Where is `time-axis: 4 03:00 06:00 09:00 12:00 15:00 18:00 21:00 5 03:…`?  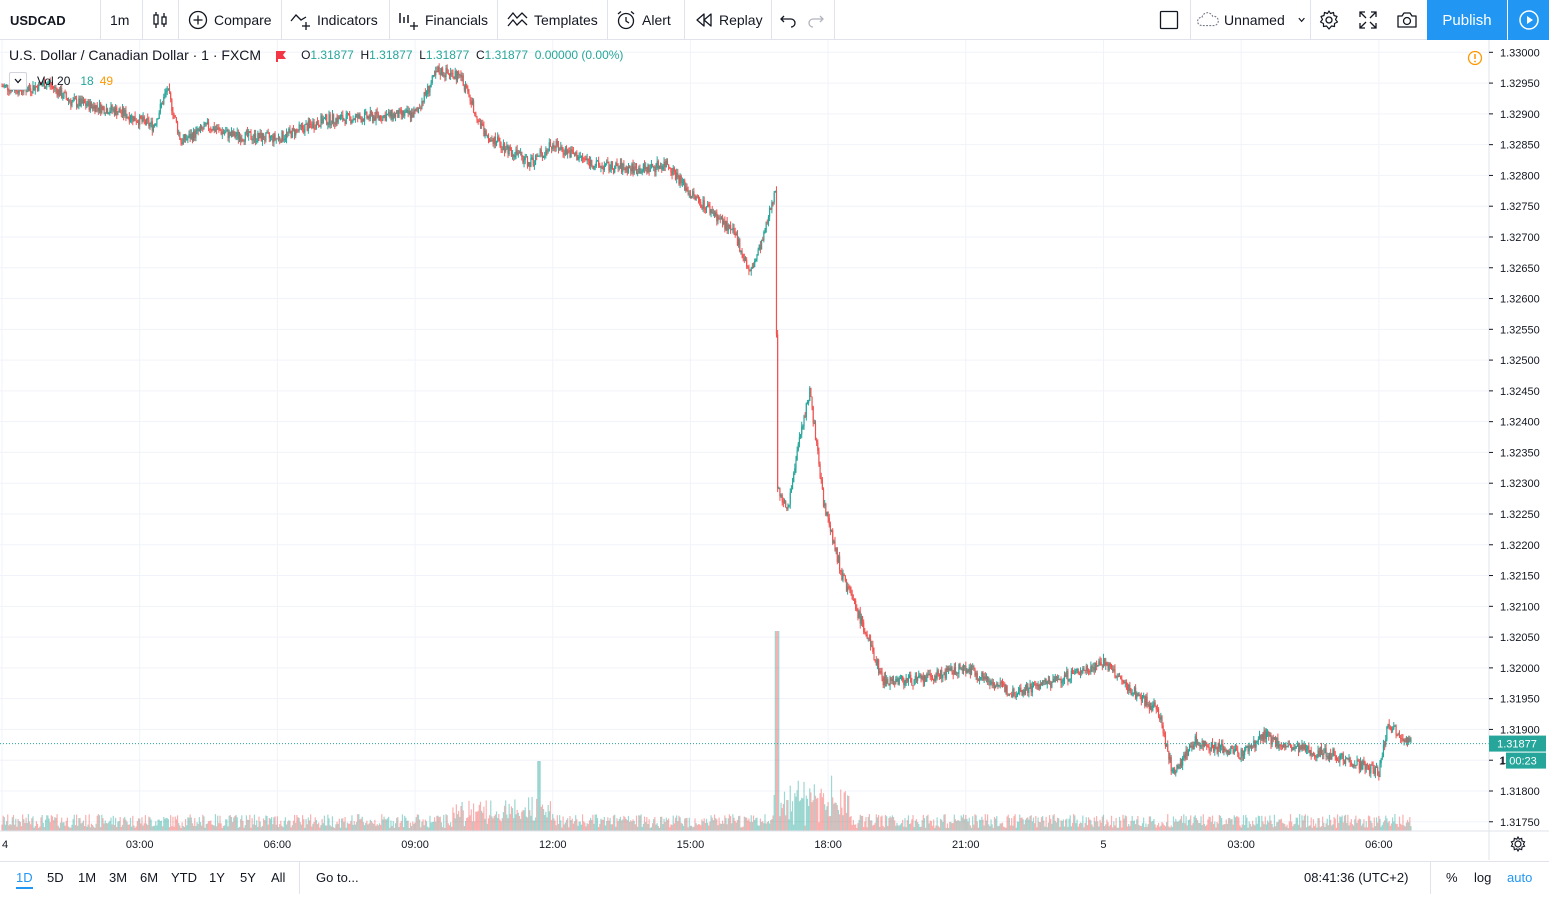 time-axis: 4 03:00 06:00 09:00 12:00 15:00 18:00 21:00 5 03:… is located at coordinates (697, 845).